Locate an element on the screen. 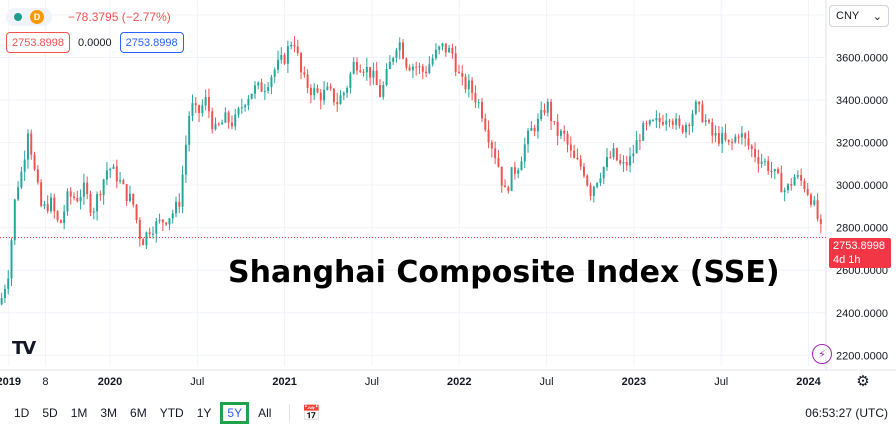  sell-price-button: 2753.8998 is located at coordinates (38, 42).